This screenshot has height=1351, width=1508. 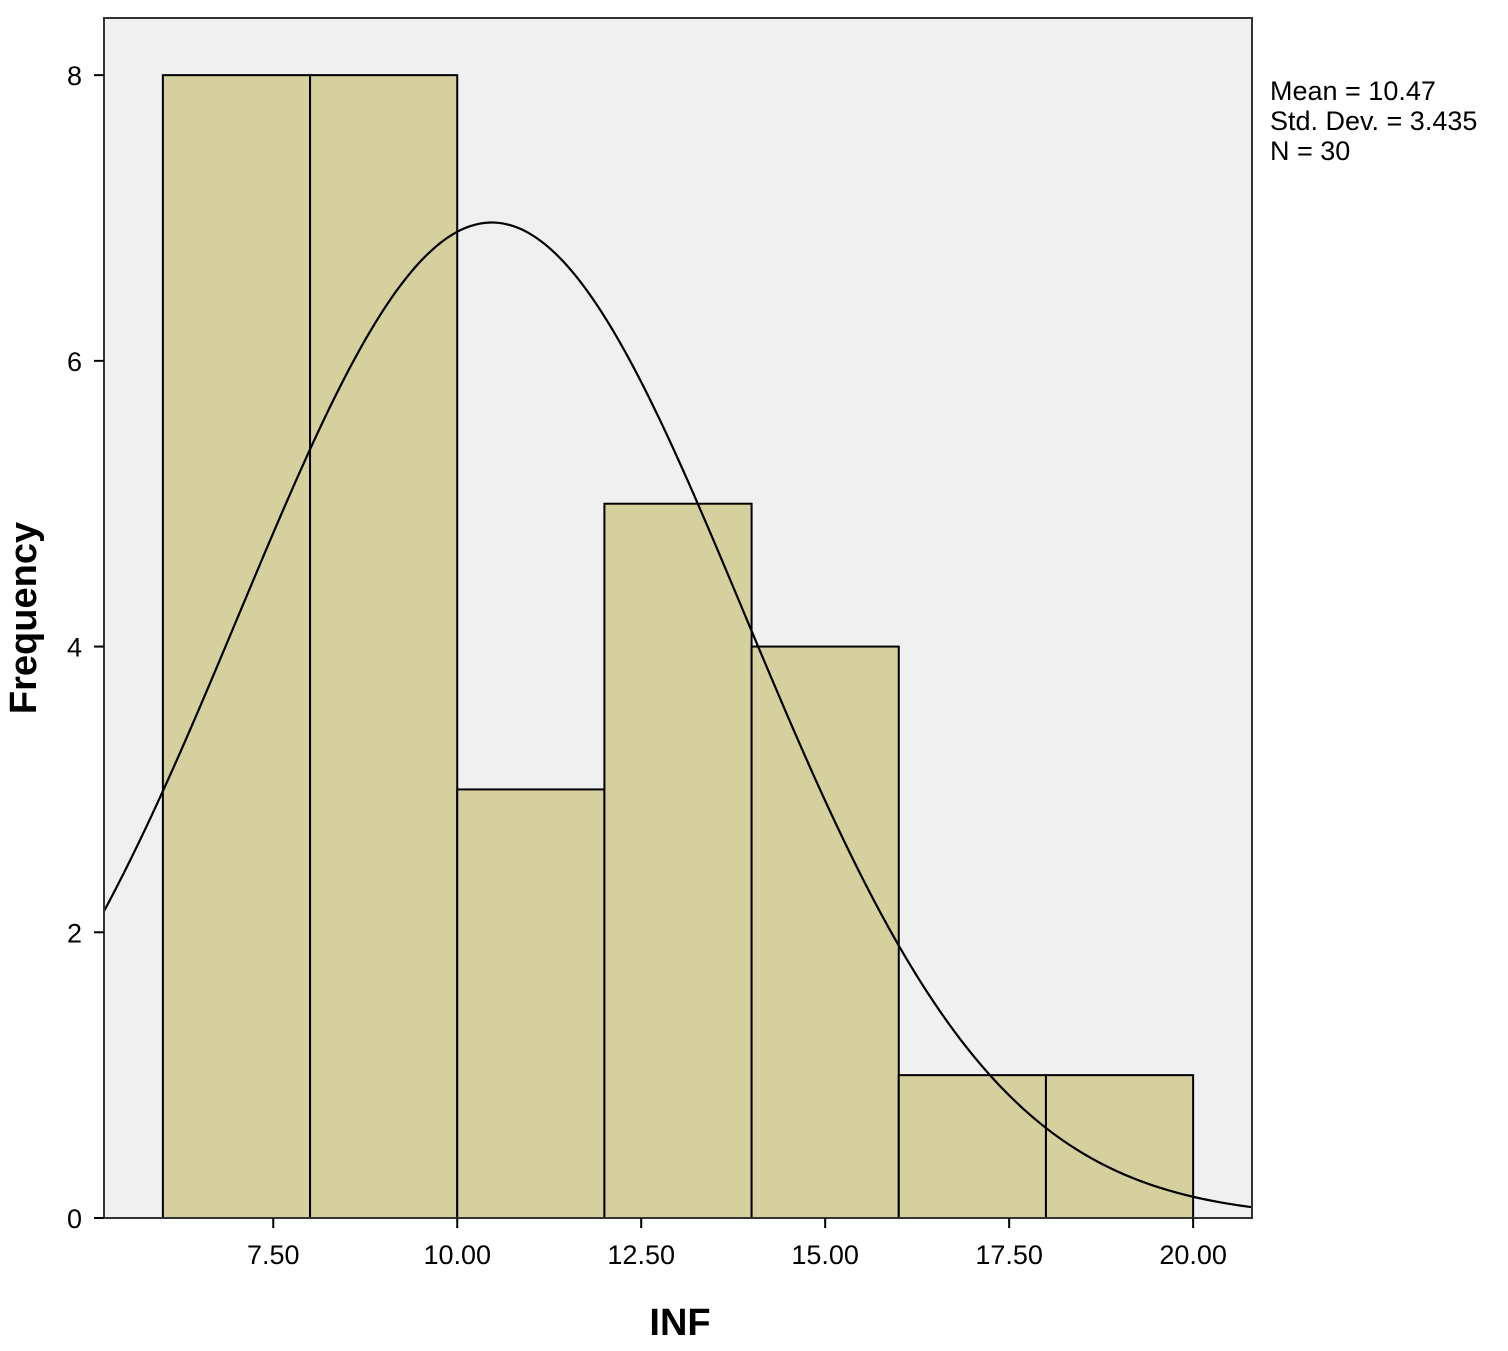 What do you see at coordinates (1193, 1255) in the screenshot?
I see `x-tick-label: 20.00` at bounding box center [1193, 1255].